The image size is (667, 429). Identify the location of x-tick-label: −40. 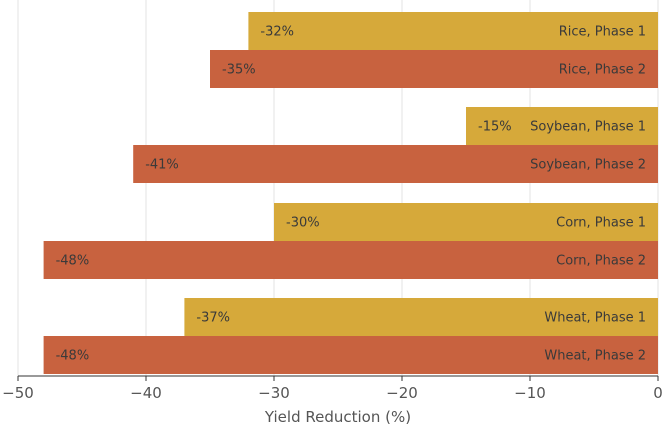
(146, 393).